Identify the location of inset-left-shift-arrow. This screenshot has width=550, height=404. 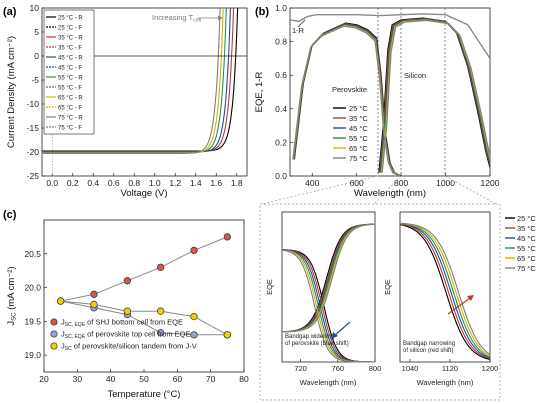
(342, 329).